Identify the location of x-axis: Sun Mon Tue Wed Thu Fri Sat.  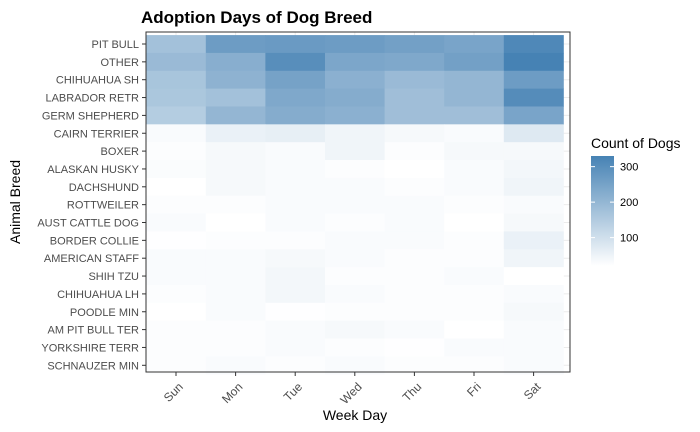
(352, 389).